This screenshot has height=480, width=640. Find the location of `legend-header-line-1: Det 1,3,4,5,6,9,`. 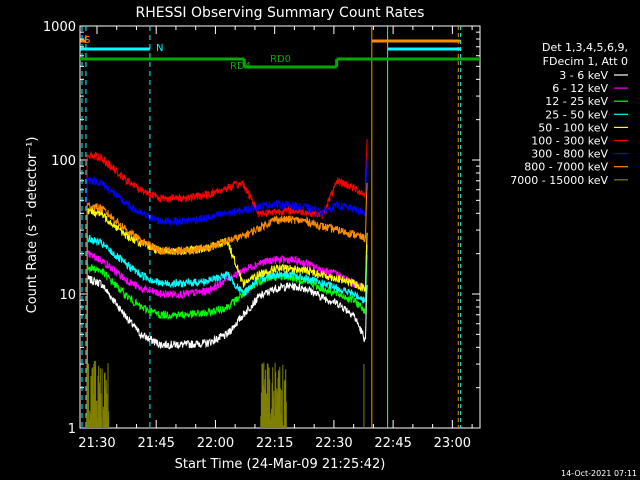

legend-header-line-1: Det 1,3,4,5,6,9, is located at coordinates (585, 47).